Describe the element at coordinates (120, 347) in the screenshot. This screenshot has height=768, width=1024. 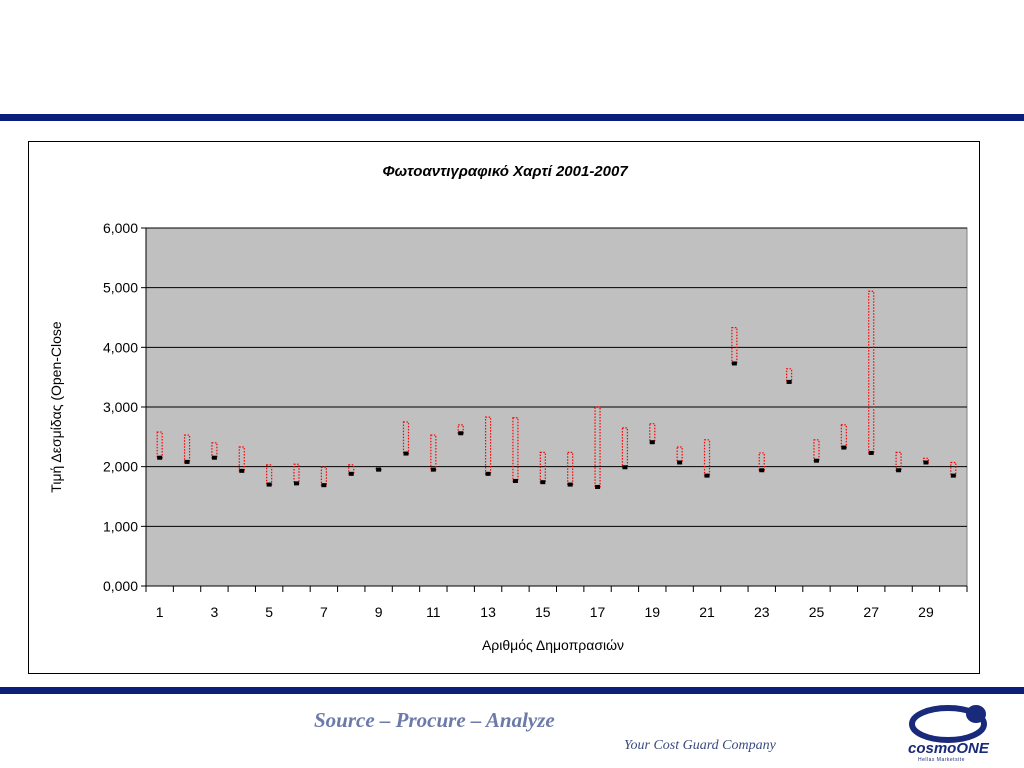
I see `y-tick-label: 4,000` at that location.